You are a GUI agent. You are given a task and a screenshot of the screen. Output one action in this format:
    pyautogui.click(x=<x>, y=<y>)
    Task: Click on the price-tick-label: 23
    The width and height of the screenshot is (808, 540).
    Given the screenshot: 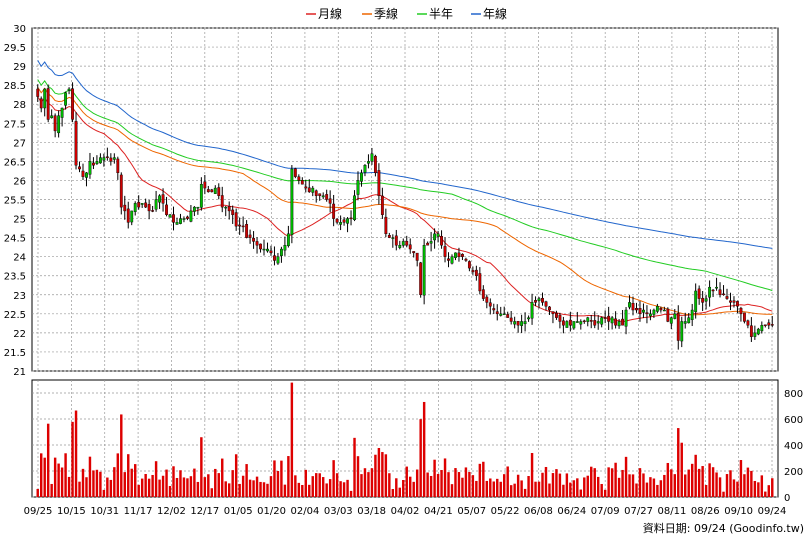 What is the action you would take?
    pyautogui.click(x=19, y=296)
    